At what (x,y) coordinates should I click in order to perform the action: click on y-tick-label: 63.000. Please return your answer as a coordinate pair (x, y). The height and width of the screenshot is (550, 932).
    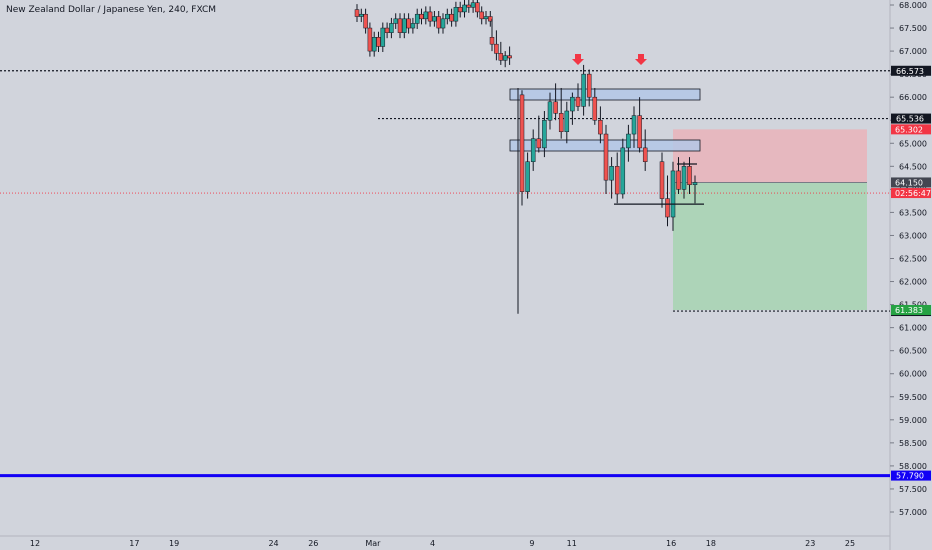
    Looking at the image, I should click on (913, 235).